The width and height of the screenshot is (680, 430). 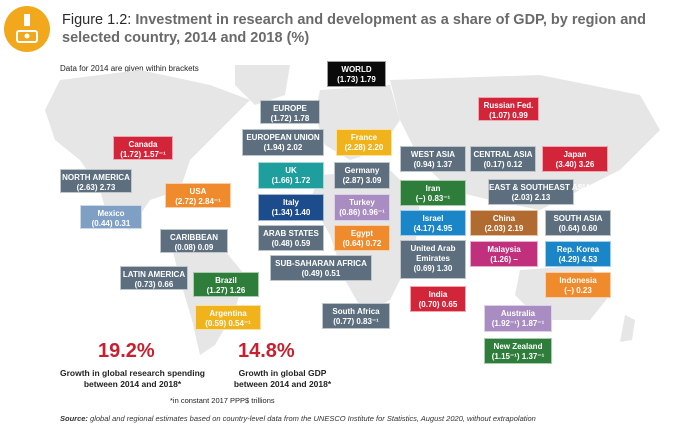 What do you see at coordinates (291, 238) in the screenshot?
I see `region-arab-states: ARAB STATES (0.48) 0.59` at bounding box center [291, 238].